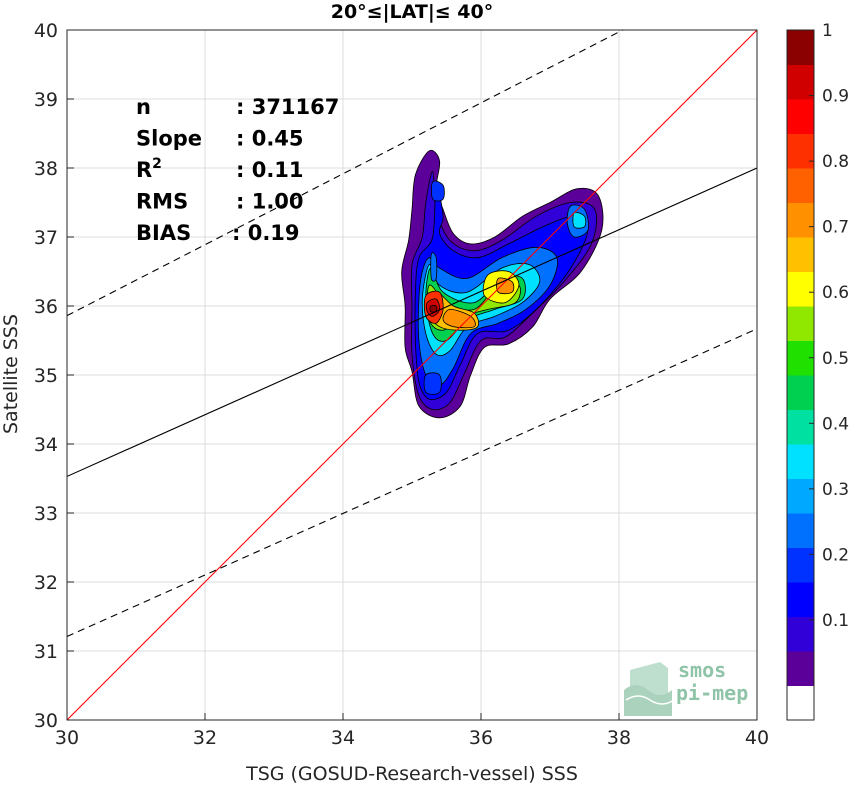 The image size is (855, 787). What do you see at coordinates (817, 371) in the screenshot?
I see `colorbar: 0.1 0.2 0.3 0.4 0.5 0.6 0.7 0.8 0.9 1` at bounding box center [817, 371].